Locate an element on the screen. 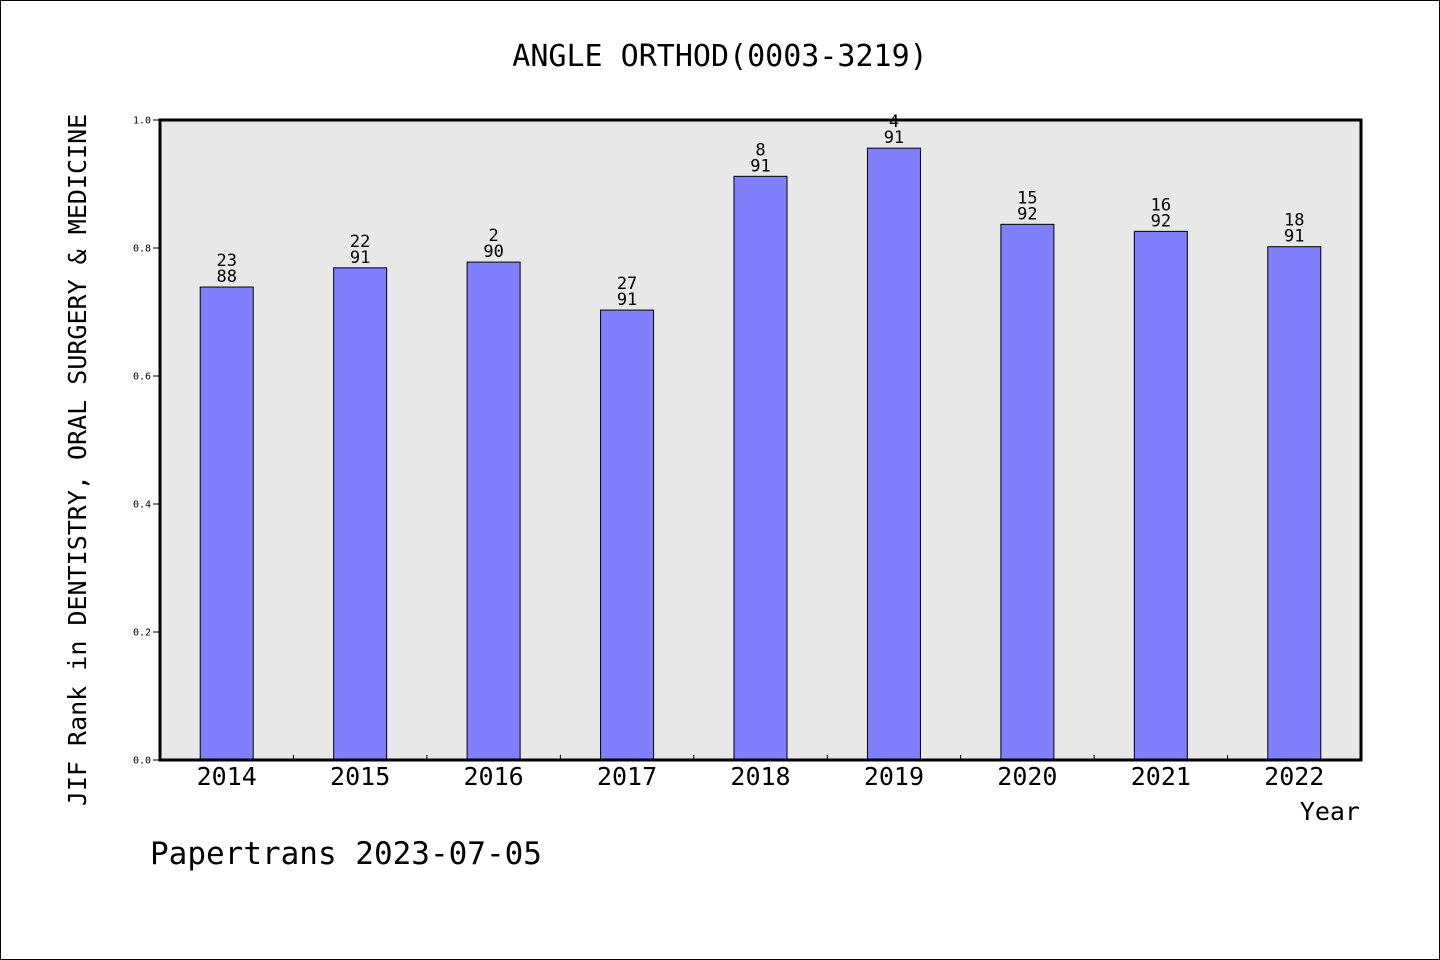 The image size is (1440, 960). bar-2016 is located at coordinates (493, 511).